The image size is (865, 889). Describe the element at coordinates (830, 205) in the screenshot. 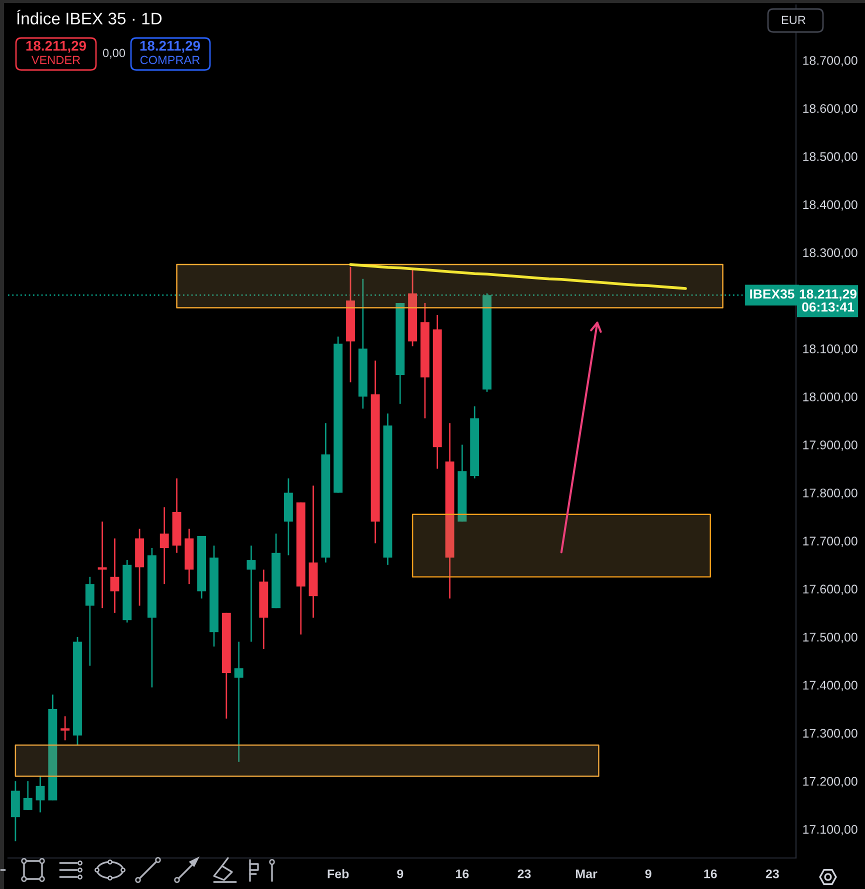

I see `y-tick-label: 18.400,00` at that location.